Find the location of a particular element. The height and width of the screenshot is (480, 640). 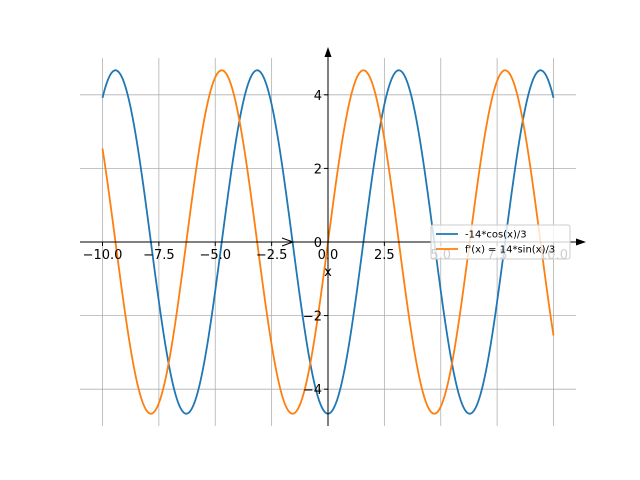

legend: -14*cos(x)/3 f'(x) = 14*sin(x)/3 is located at coordinates (500, 242).